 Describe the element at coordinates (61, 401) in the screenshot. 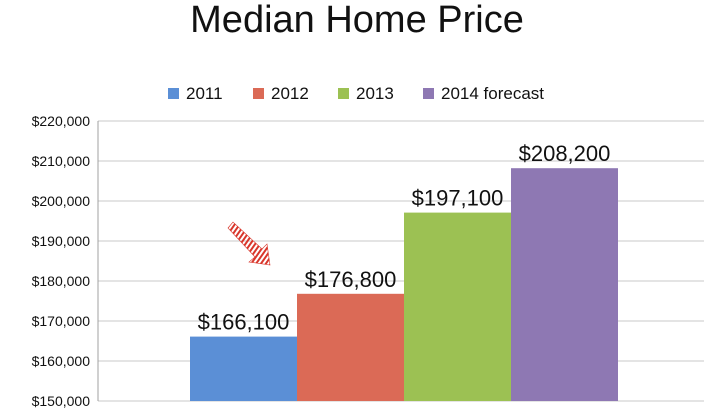

I see `y-tick-label: $150,000` at that location.